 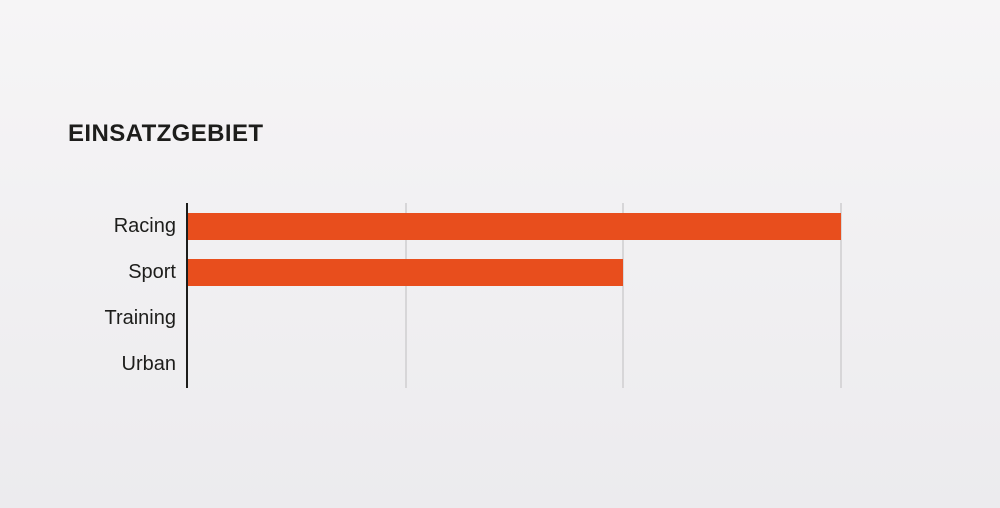 I want to click on bar-row-training, so click(x=514, y=319).